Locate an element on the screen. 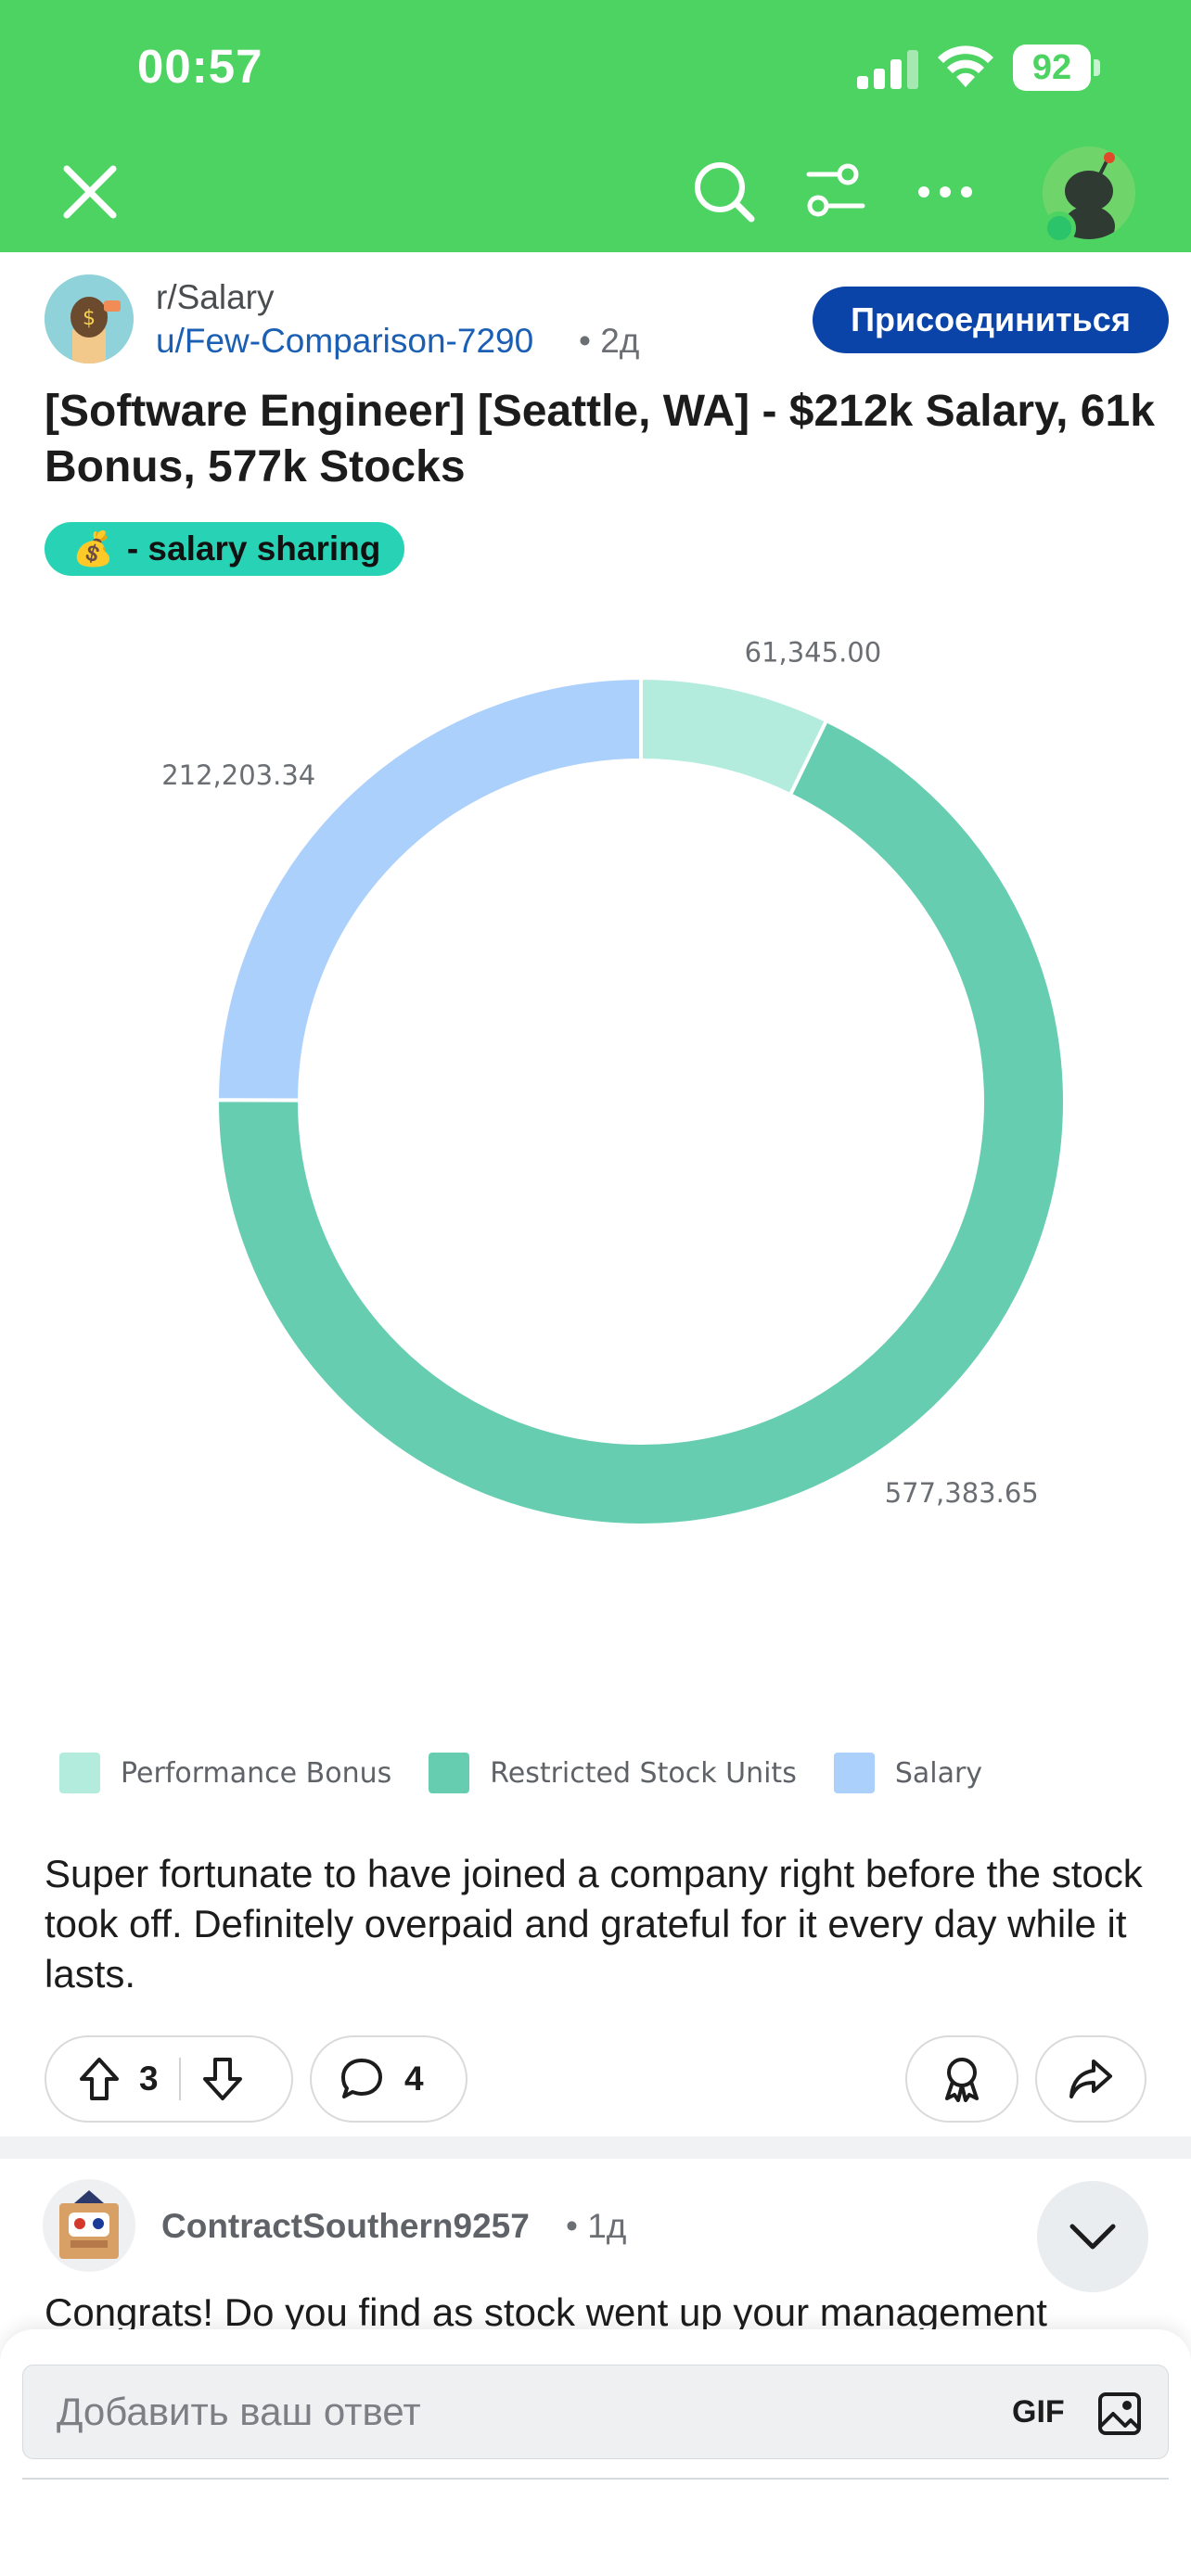  donut-value-label: 61,345.00 is located at coordinates (814, 653).